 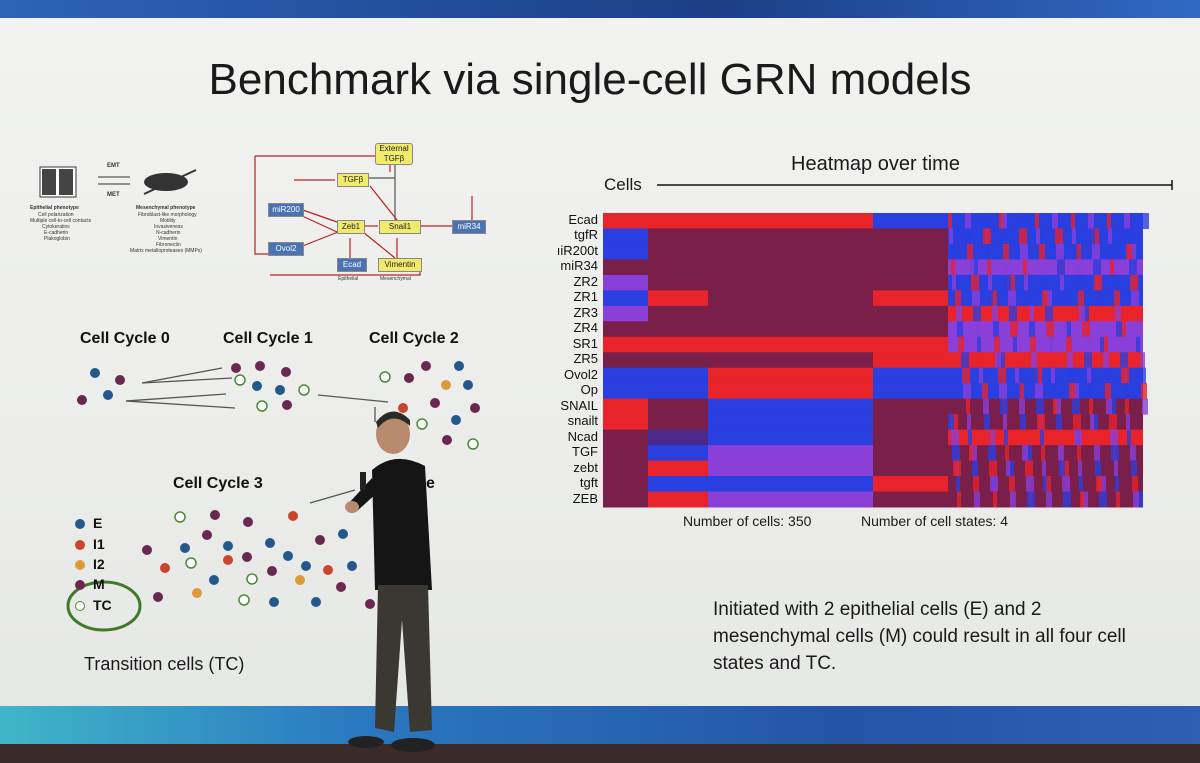 I want to click on epithelial-item: Plakoglobin, so click(x=57, y=239).